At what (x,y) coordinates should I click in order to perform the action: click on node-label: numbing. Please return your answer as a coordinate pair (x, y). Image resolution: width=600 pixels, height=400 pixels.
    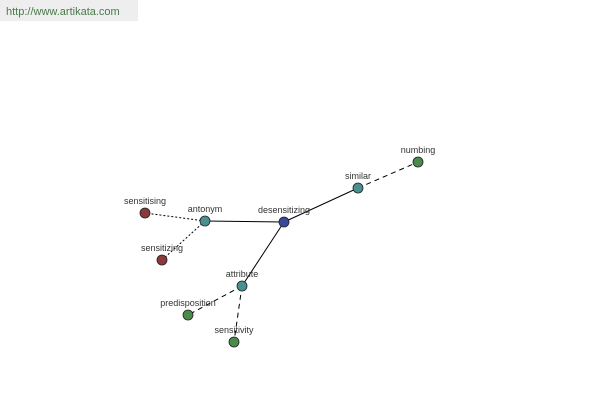
    Looking at the image, I should click on (418, 150).